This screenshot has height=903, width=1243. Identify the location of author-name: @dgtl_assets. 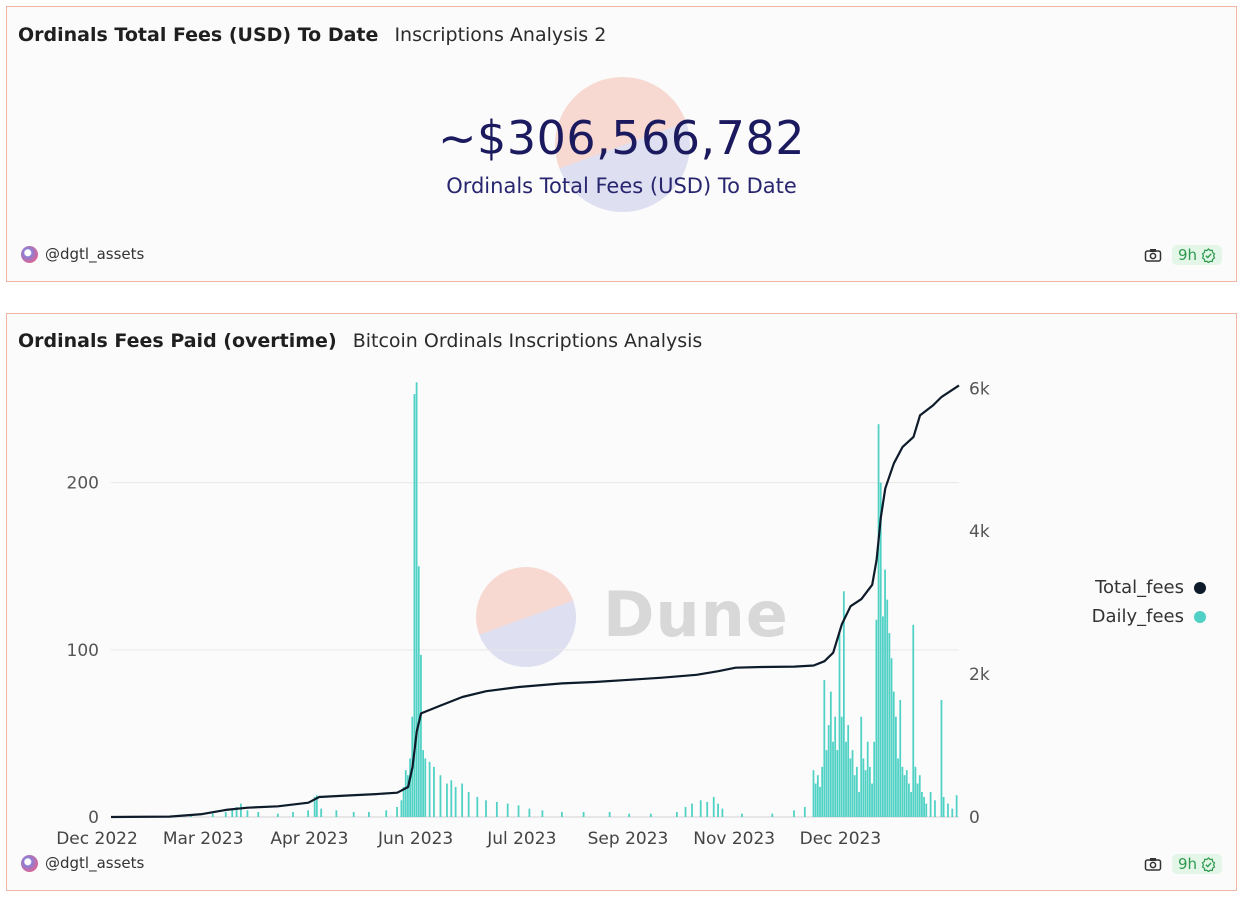
(95, 254).